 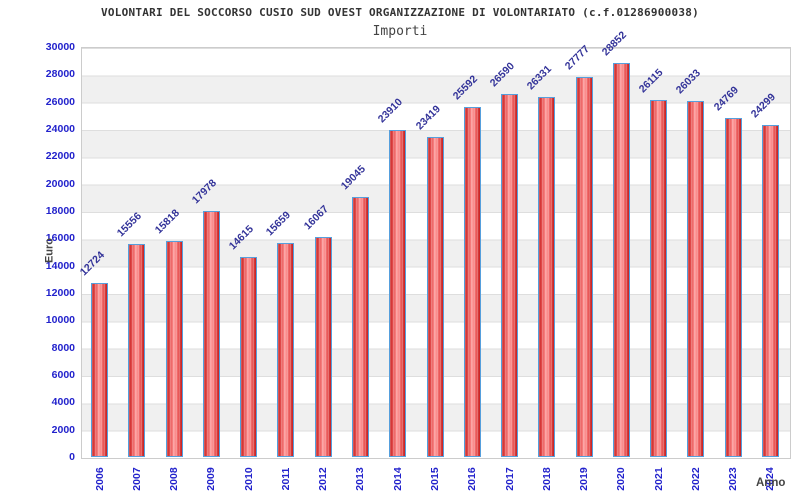 What do you see at coordinates (60, 156) in the screenshot?
I see `y-tick-label: 22000` at bounding box center [60, 156].